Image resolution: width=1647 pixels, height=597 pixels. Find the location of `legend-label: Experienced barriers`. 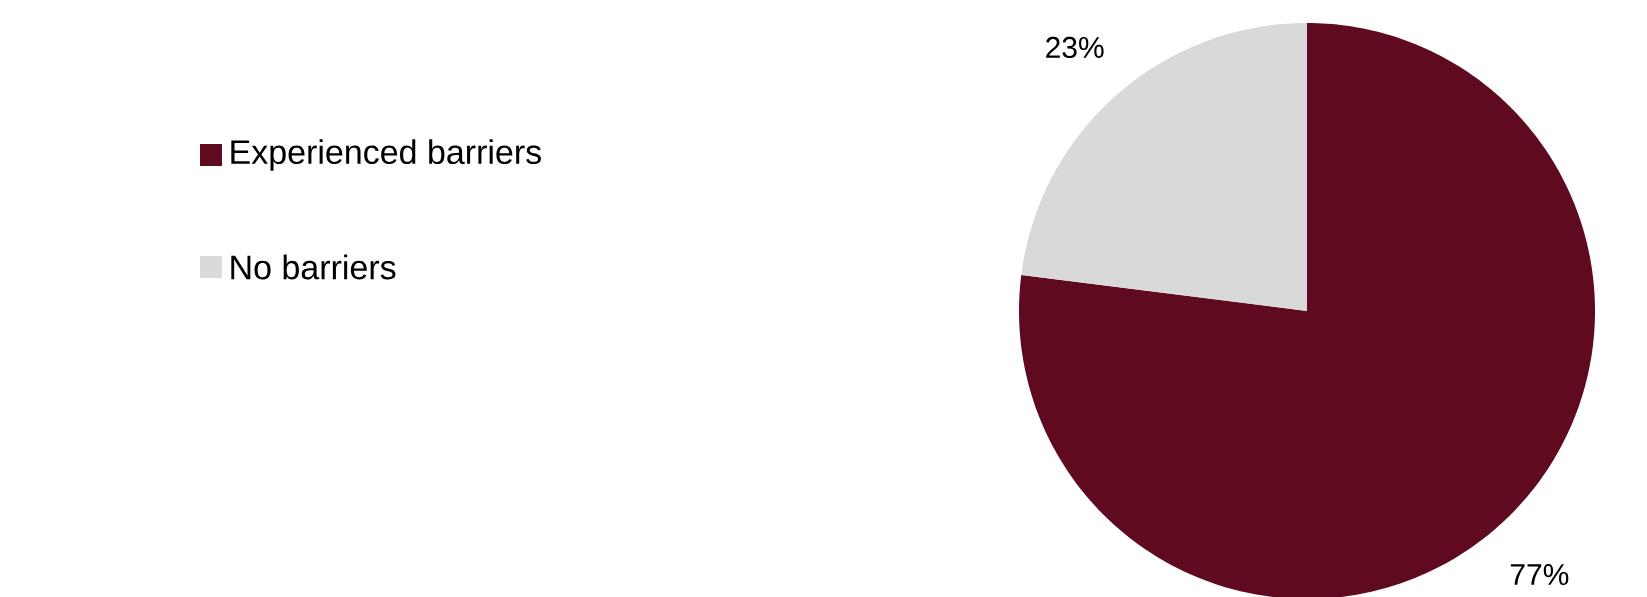

legend-label: Experienced barriers is located at coordinates (386, 155).